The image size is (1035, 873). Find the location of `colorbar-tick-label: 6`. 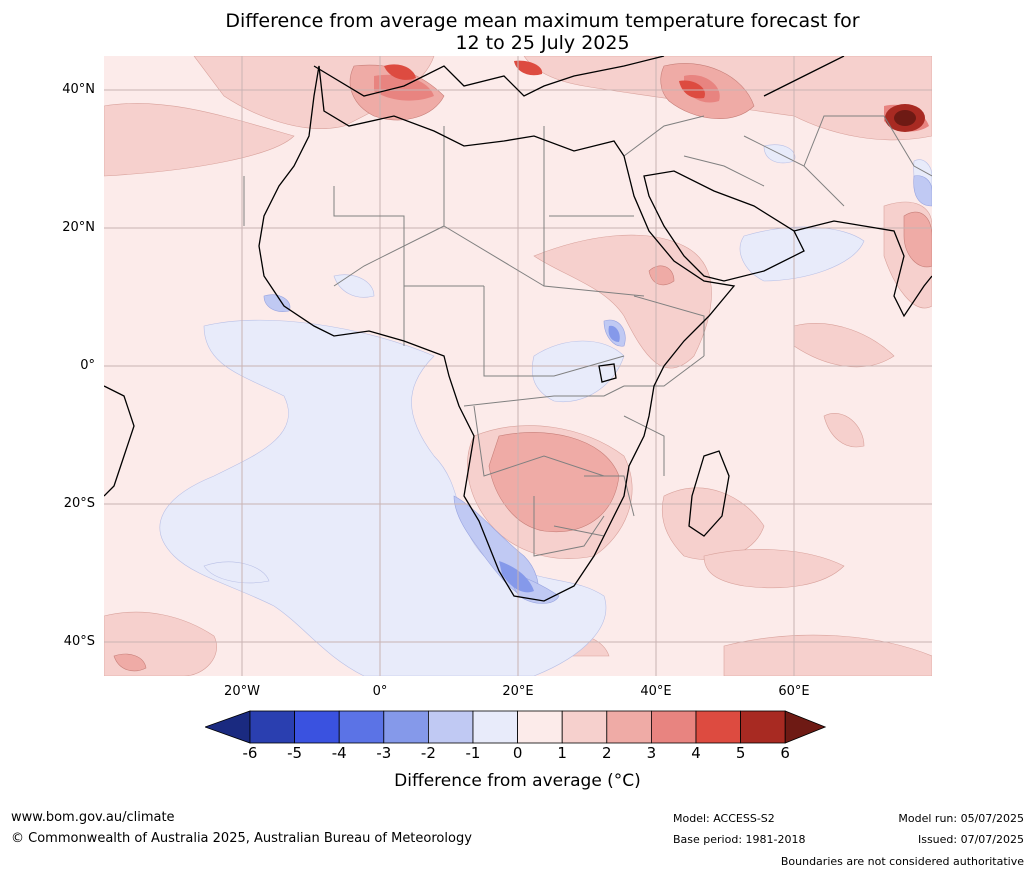

colorbar-tick-label: 6 is located at coordinates (785, 753).